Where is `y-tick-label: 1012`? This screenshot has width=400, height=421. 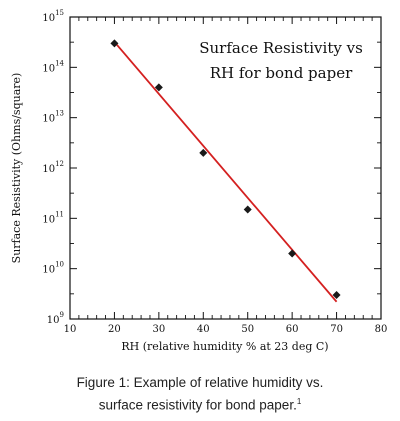 y-tick-label: 1012 is located at coordinates (53, 167).